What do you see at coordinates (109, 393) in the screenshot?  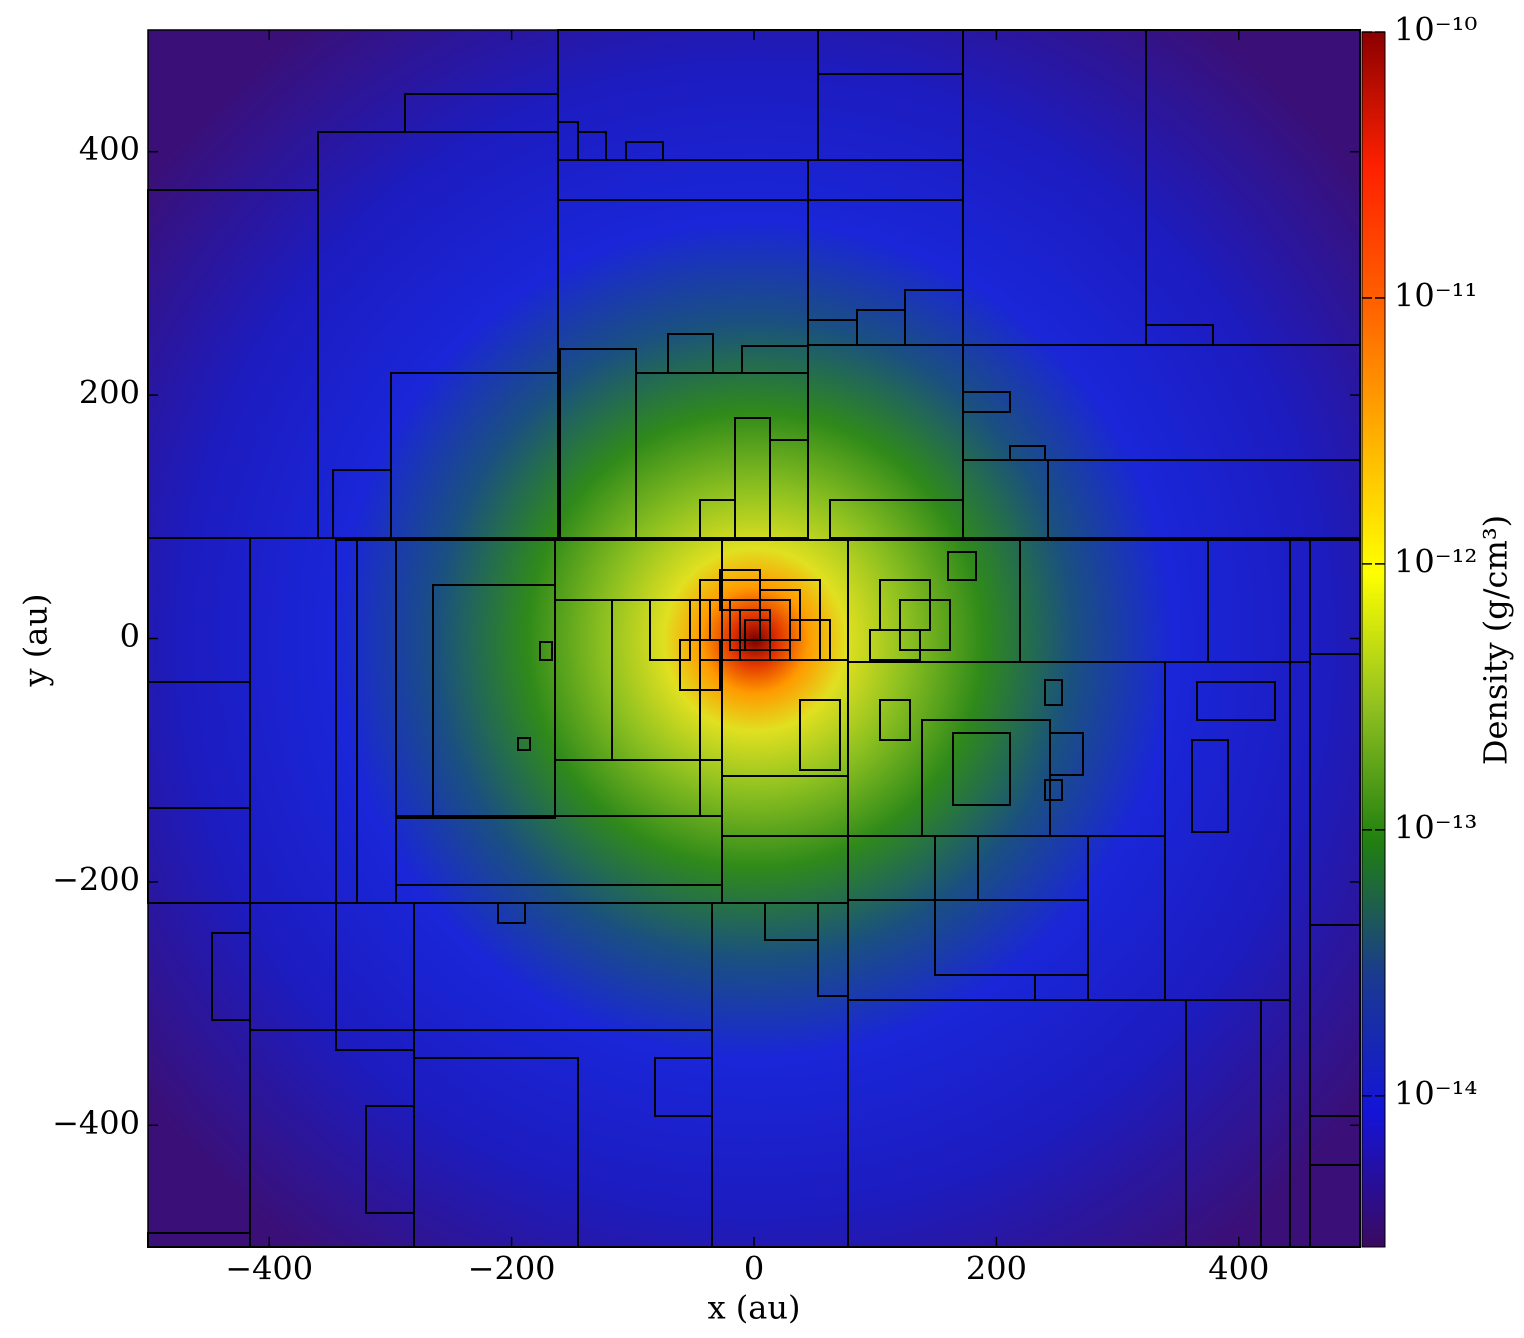 I see `y-tick-label: 200` at bounding box center [109, 393].